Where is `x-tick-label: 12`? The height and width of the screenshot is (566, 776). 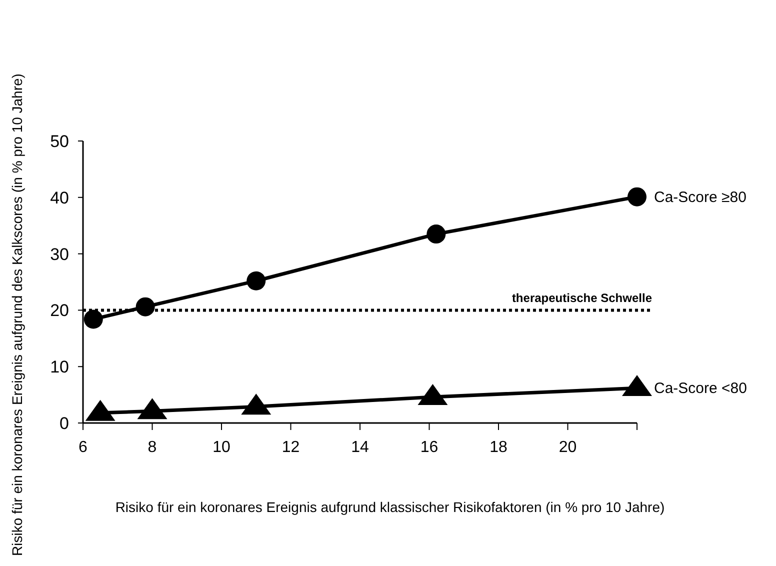 x-tick-label: 12 is located at coordinates (291, 447).